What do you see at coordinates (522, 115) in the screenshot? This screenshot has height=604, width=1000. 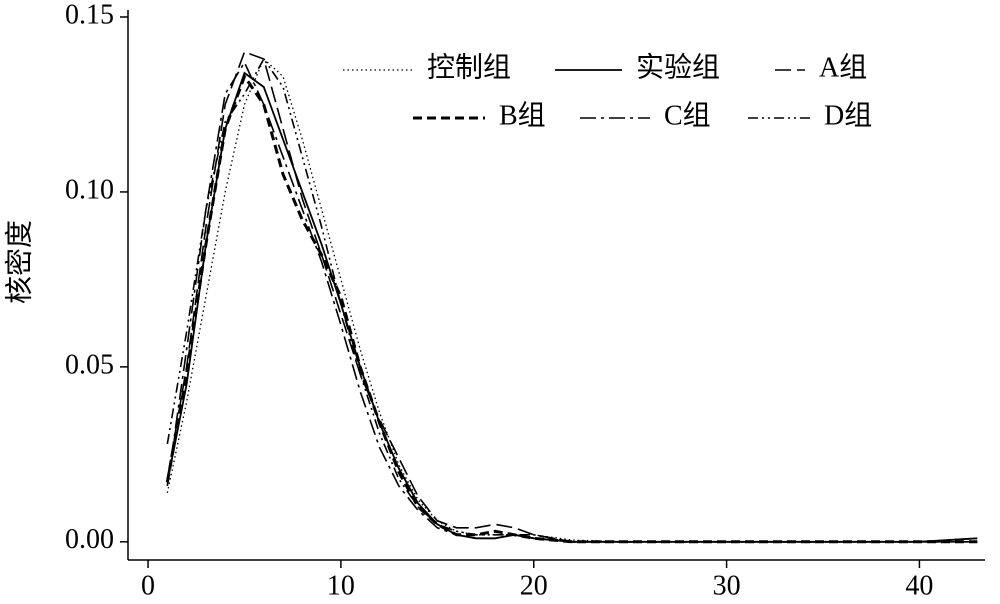 I see `legend-label: B组` at bounding box center [522, 115].